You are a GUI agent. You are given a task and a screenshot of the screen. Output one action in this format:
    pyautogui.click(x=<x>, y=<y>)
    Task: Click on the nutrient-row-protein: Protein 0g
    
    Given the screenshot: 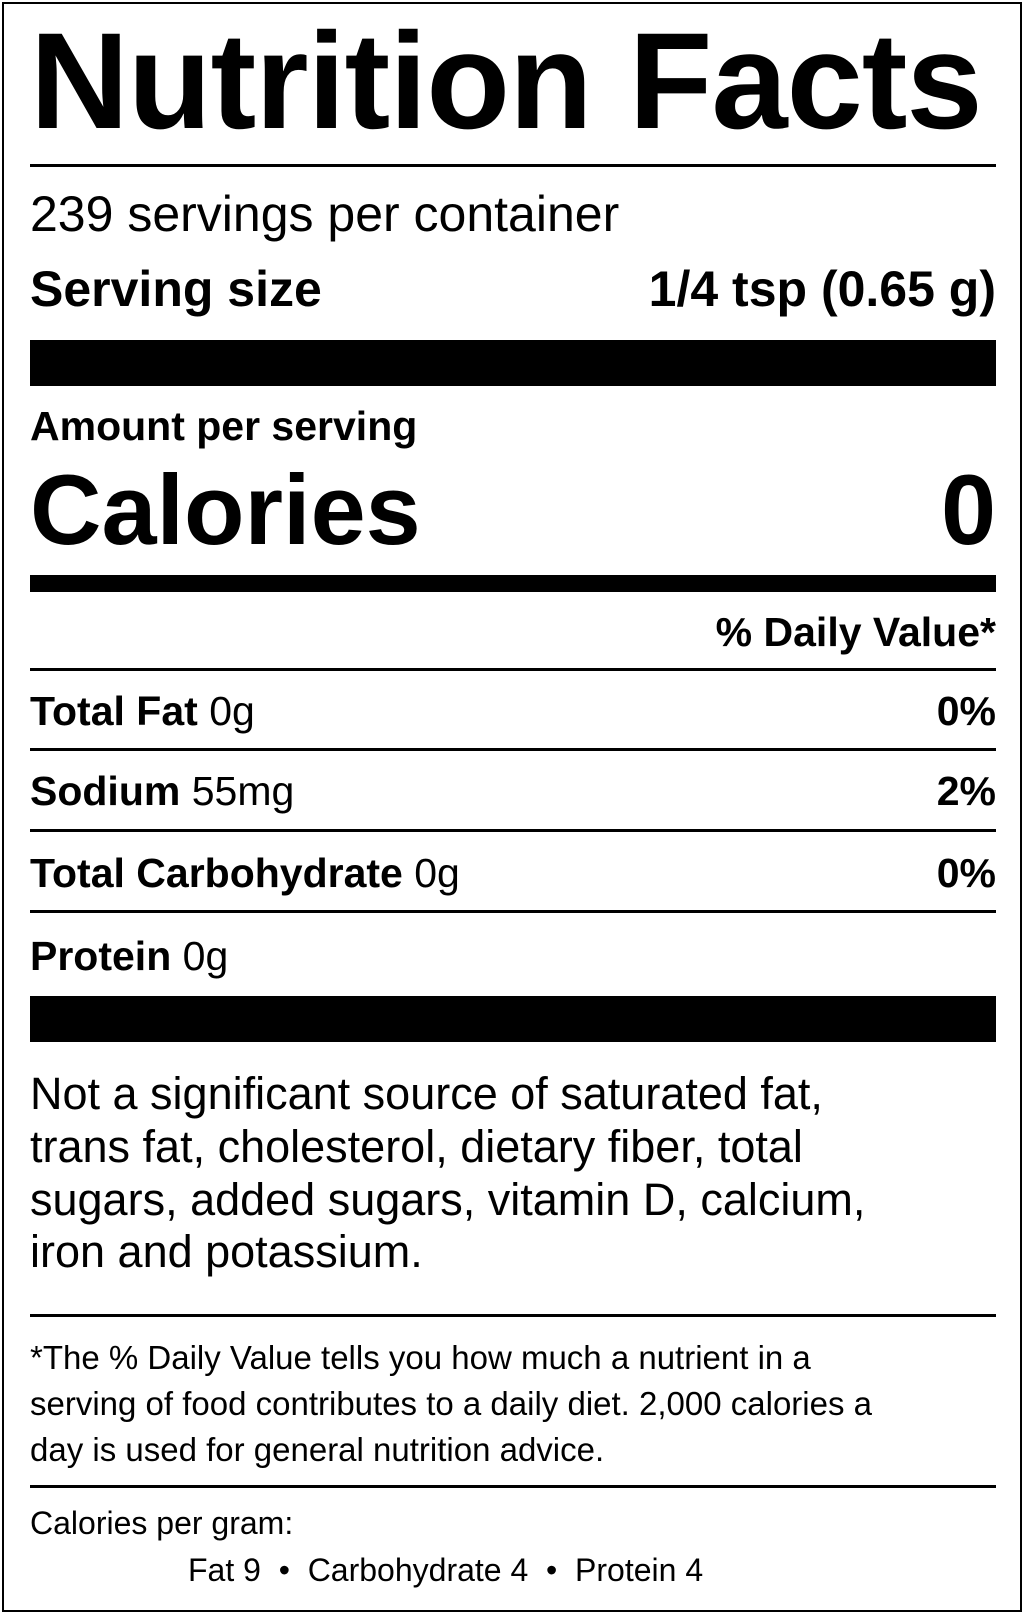 What is the action you would take?
    pyautogui.click(x=513, y=956)
    